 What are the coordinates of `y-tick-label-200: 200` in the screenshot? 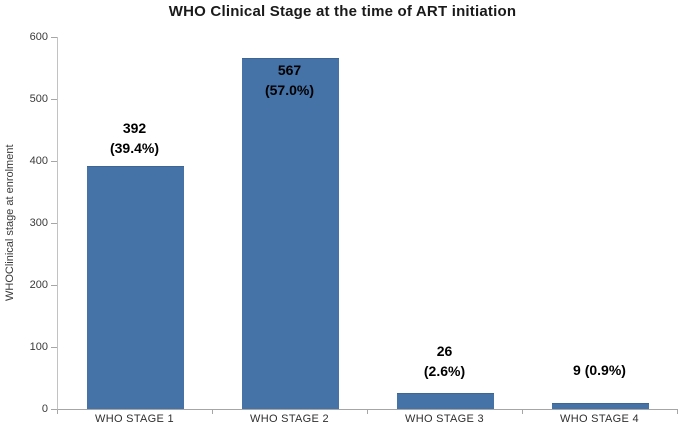 It's located at (38, 285).